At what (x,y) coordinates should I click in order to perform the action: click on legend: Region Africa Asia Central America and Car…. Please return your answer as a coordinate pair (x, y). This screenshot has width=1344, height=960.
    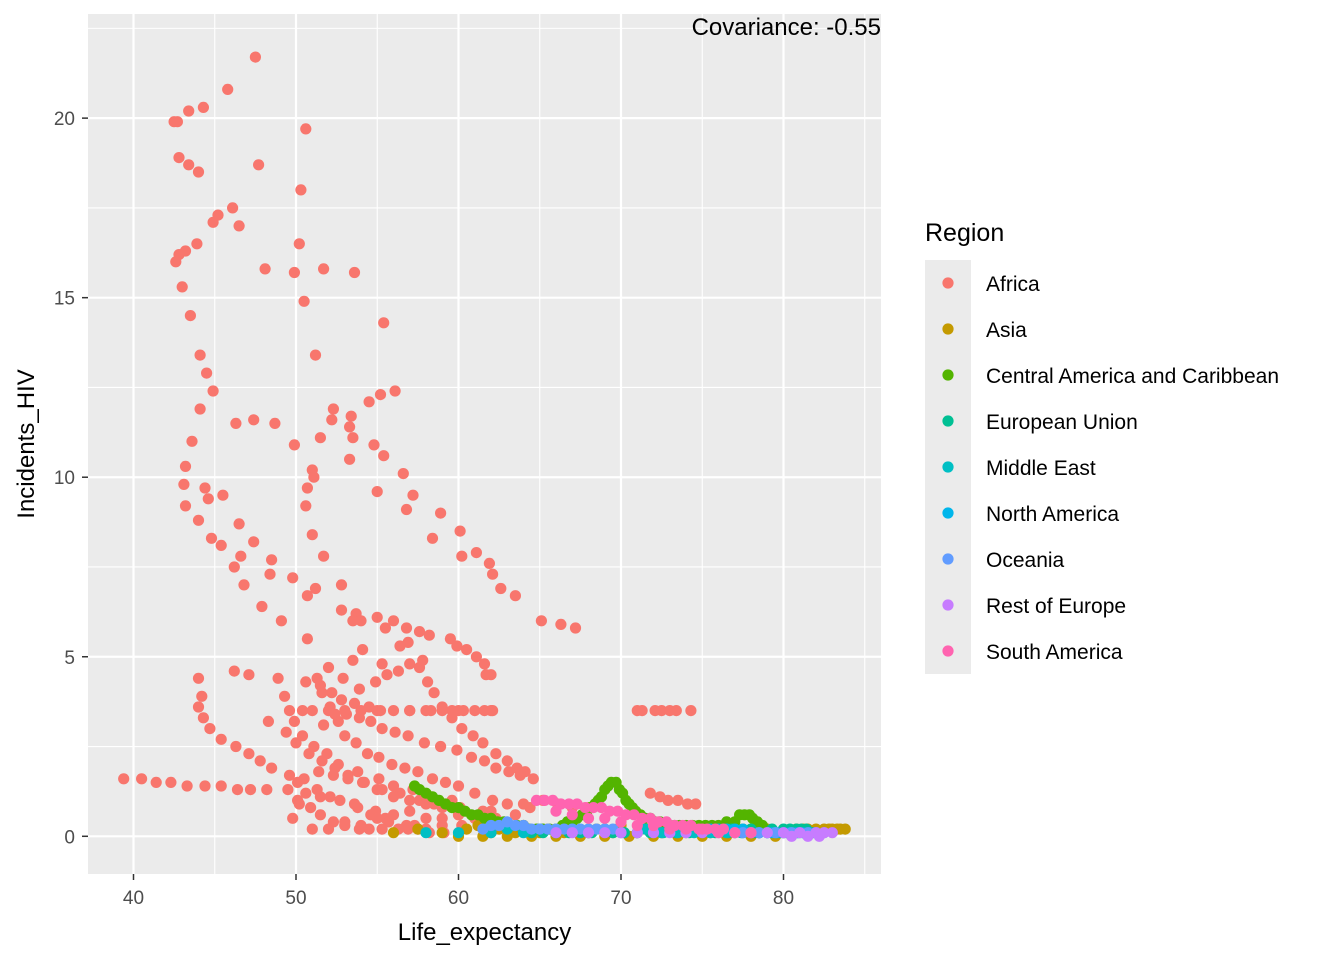
    Looking at the image, I should click on (1102, 446).